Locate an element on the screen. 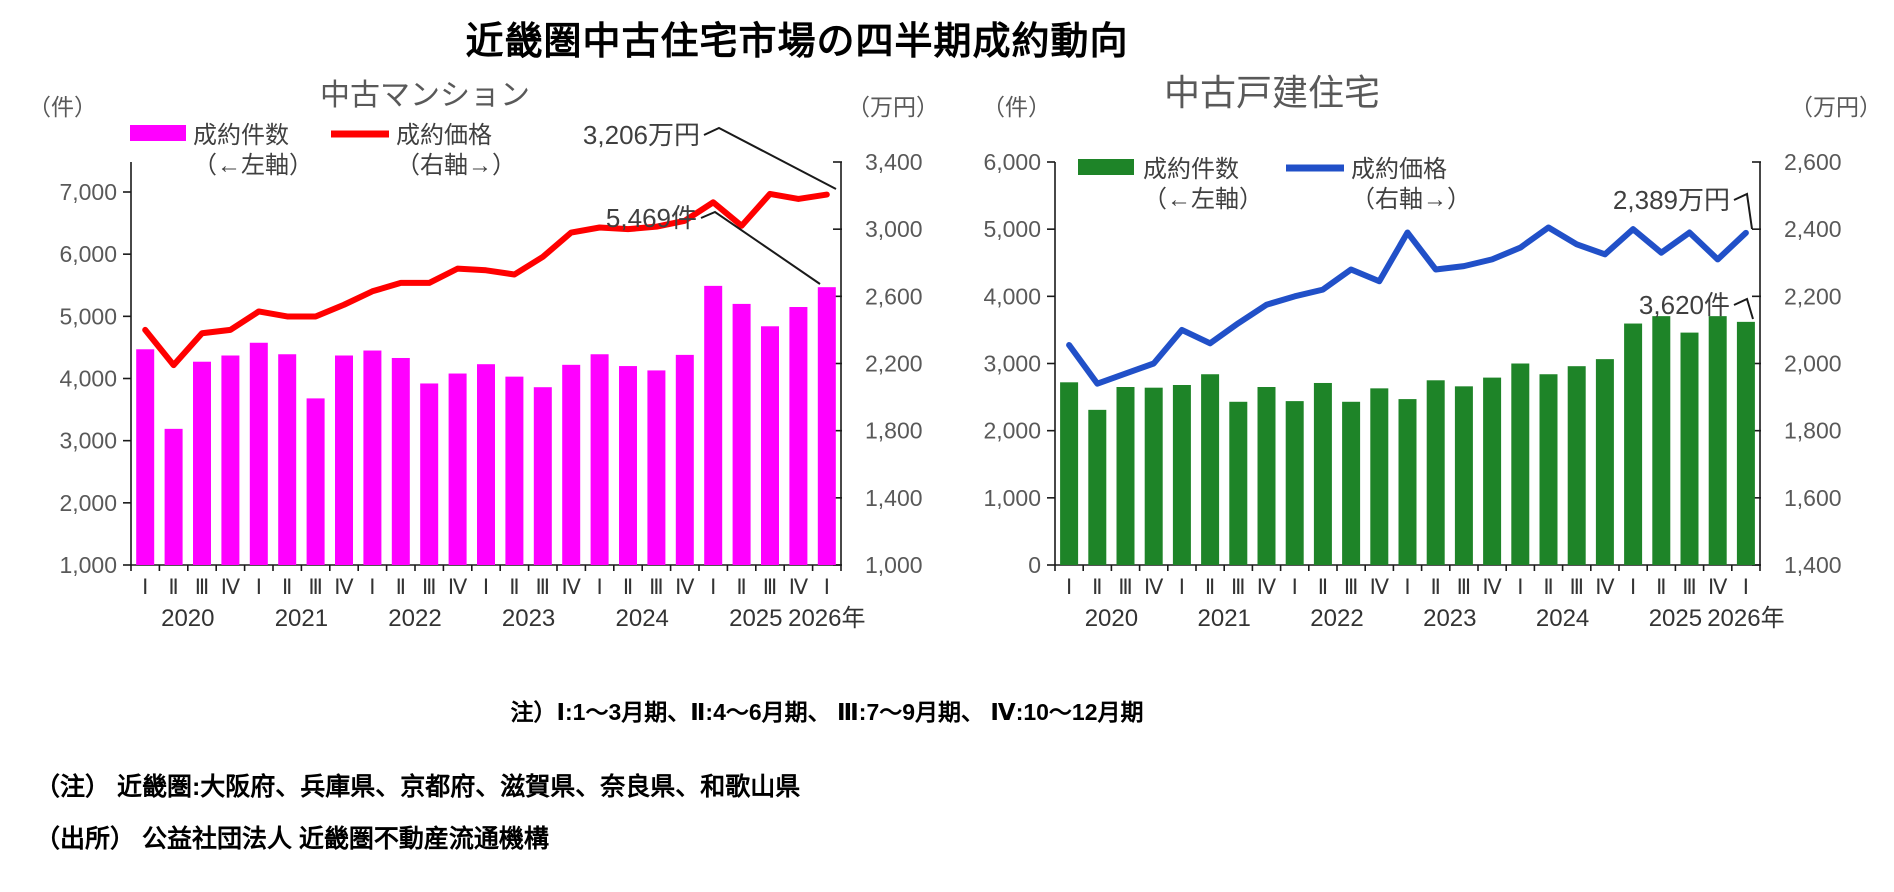 The image size is (1894, 892). legend: 成約件数 （←左軸） 成約価格 （右軸→） is located at coordinates (1274, 184).